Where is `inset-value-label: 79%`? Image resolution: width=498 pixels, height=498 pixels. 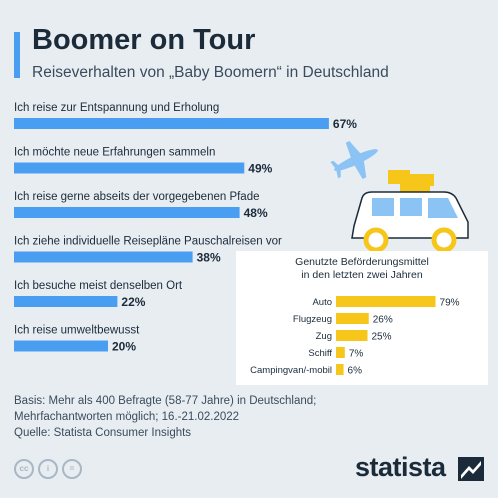
inset-value-label: 79% is located at coordinates (450, 303).